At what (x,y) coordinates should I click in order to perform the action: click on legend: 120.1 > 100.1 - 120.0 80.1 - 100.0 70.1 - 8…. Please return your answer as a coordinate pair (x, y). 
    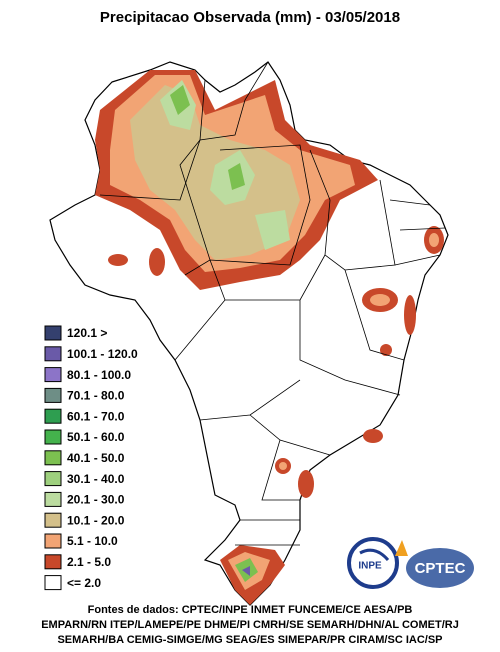
    Looking at the image, I should click on (91, 458).